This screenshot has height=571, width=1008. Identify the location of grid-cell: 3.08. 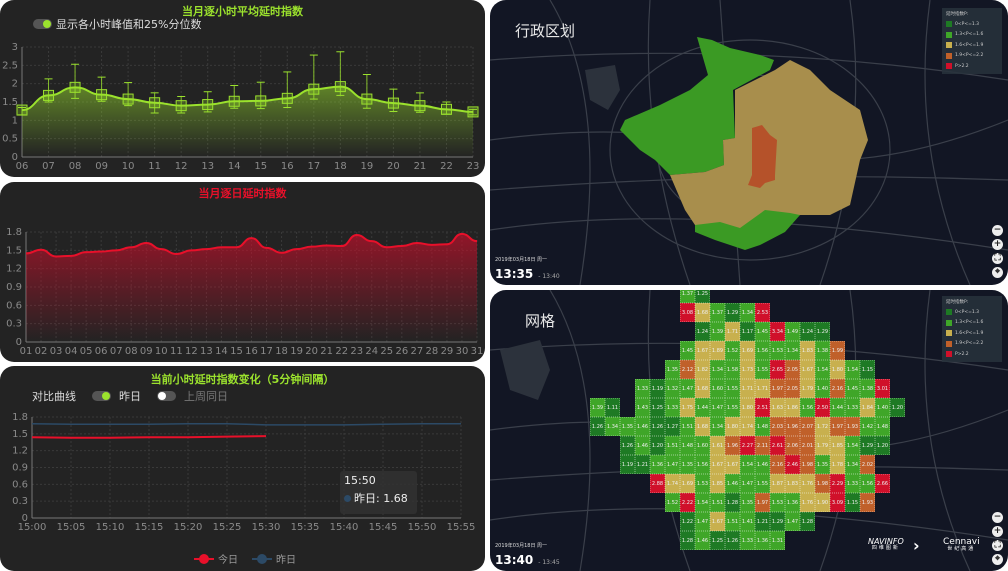
(687, 312).